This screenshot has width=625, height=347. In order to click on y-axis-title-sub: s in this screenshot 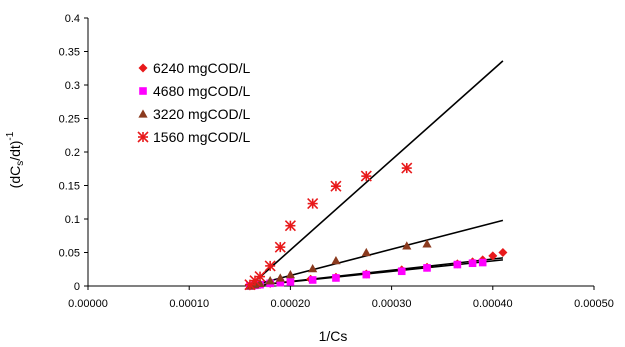, I will do `click(20, 163)`.